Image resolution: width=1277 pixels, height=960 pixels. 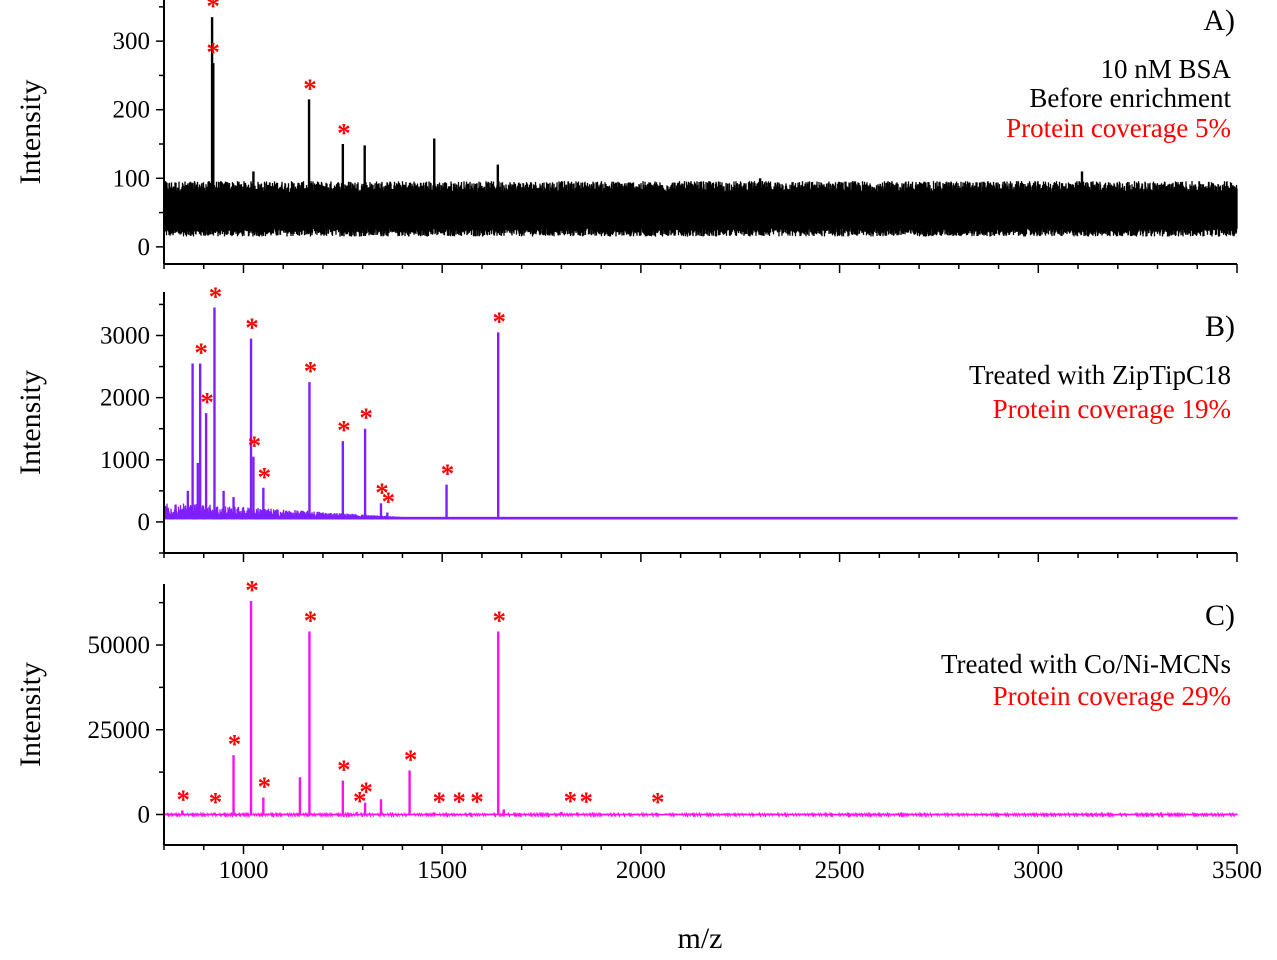 What do you see at coordinates (1100, 375) in the screenshot?
I see `panel-annotation: Treated with ZipTipC18` at bounding box center [1100, 375].